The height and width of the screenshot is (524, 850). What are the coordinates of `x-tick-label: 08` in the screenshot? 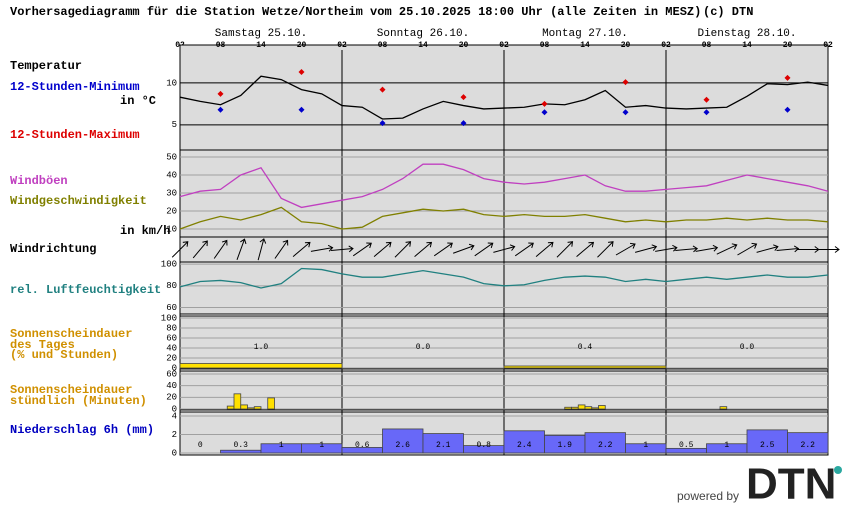 It's located at (383, 45).